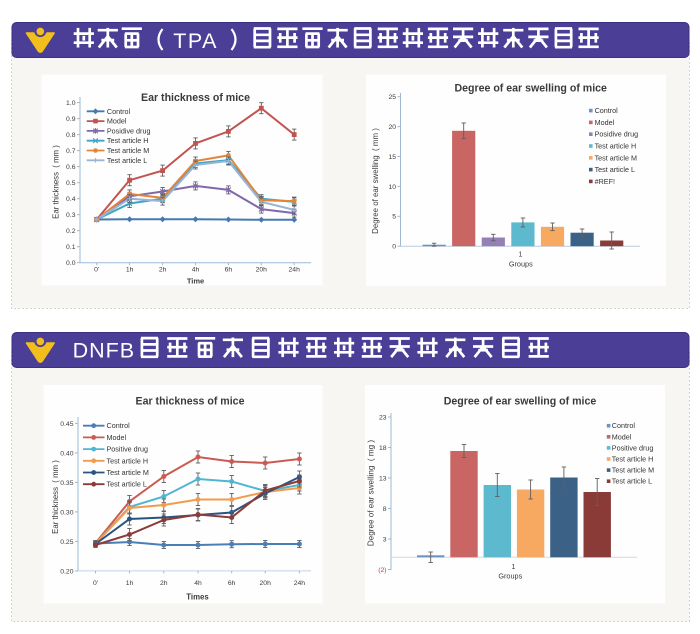 This screenshot has width=700, height=634. What do you see at coordinates (375, 181) in the screenshot?
I see `svg-text: Degree of ear swelling ( mm )` at bounding box center [375, 181].